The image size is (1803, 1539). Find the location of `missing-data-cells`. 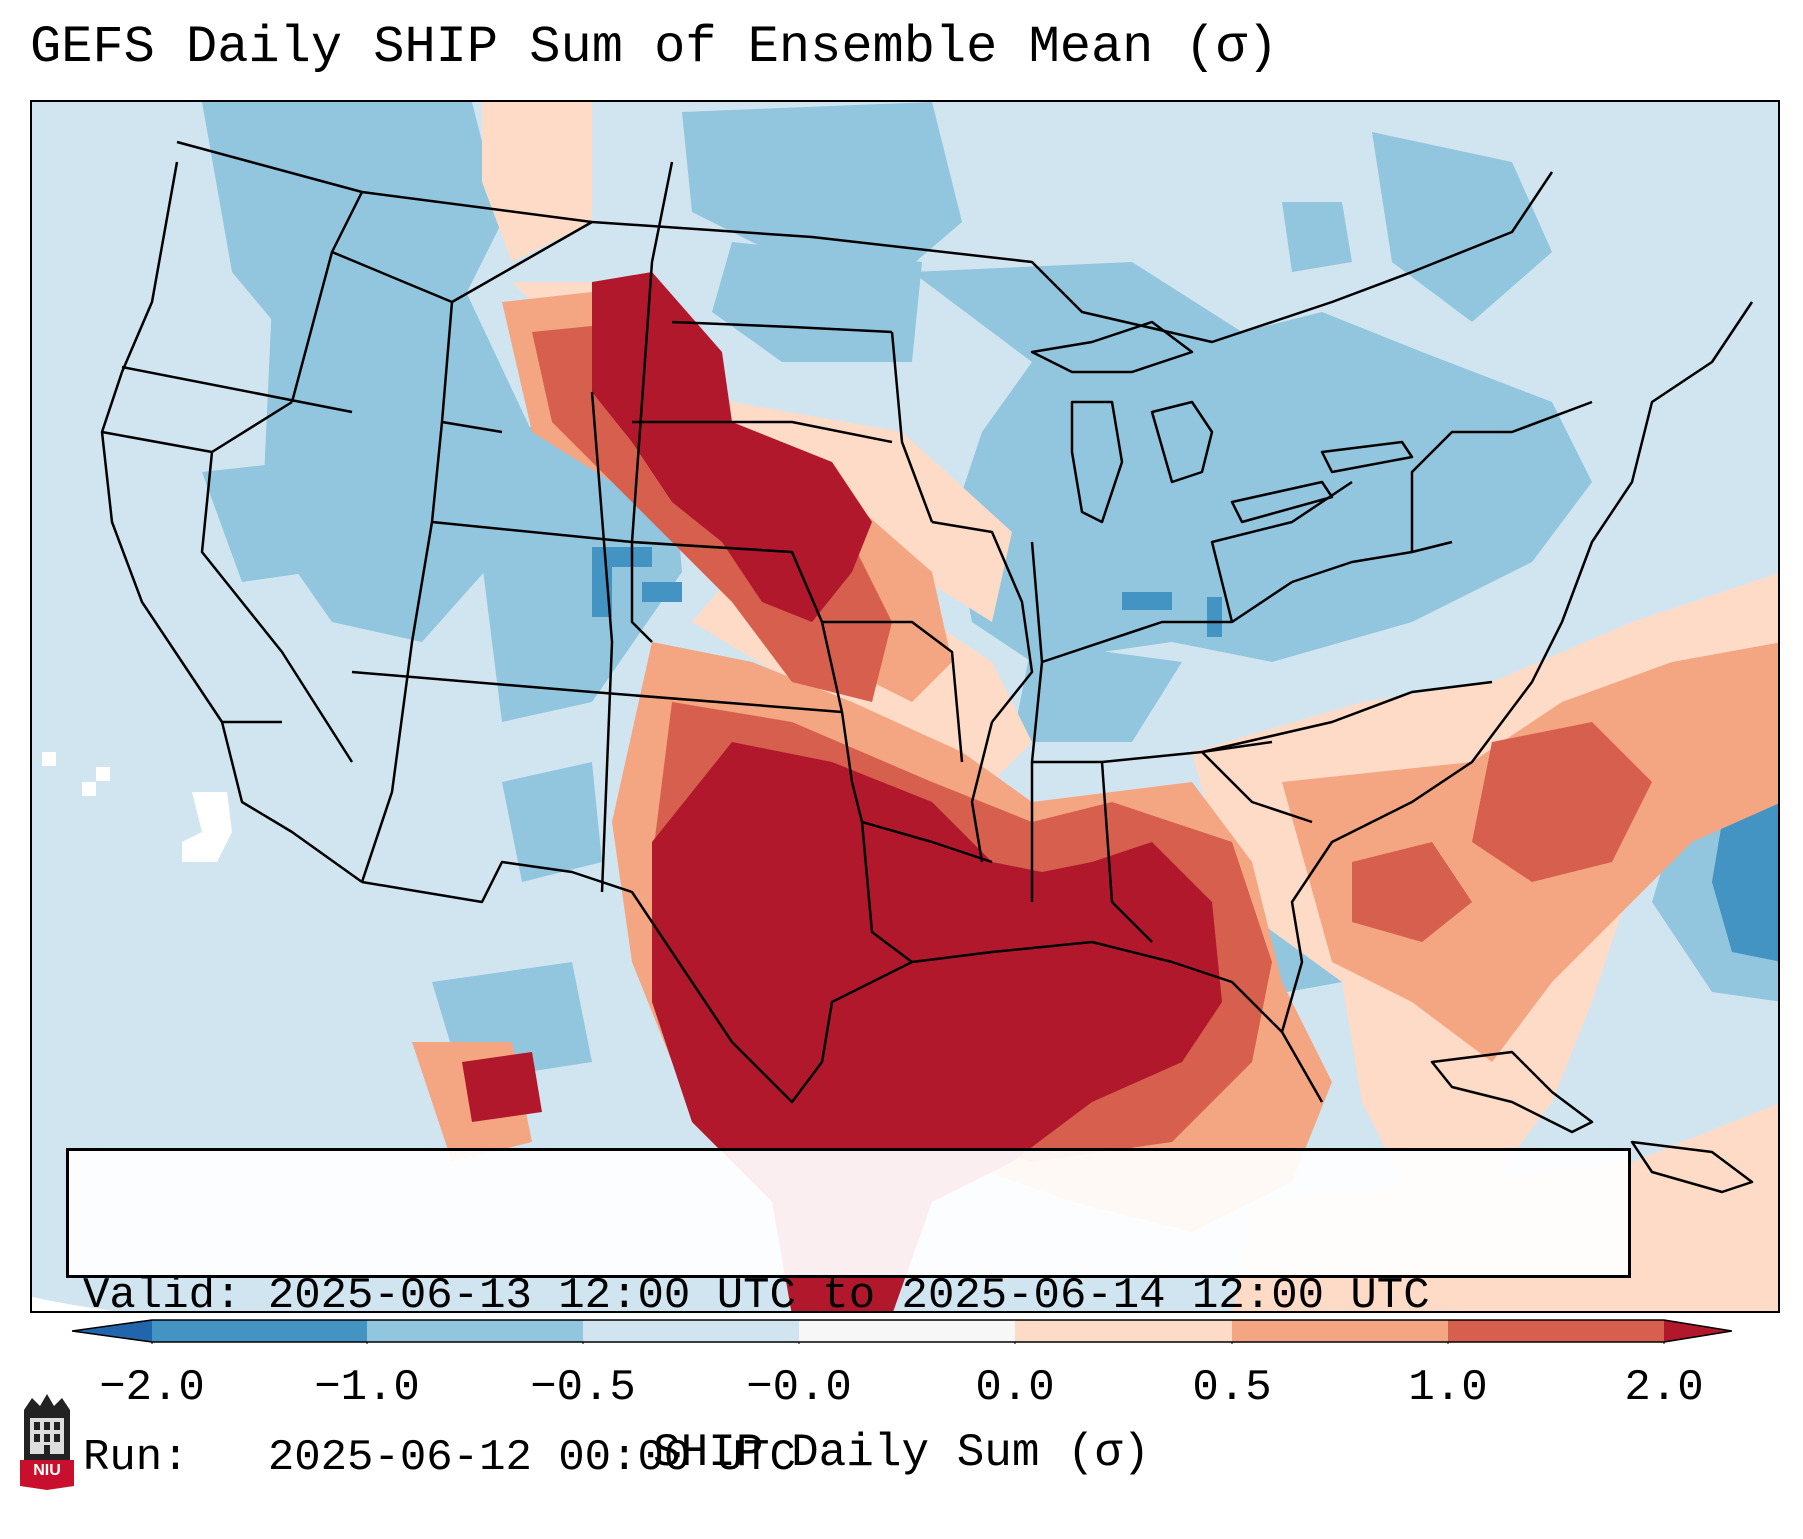

missing-data-cells is located at coordinates (137, 807).